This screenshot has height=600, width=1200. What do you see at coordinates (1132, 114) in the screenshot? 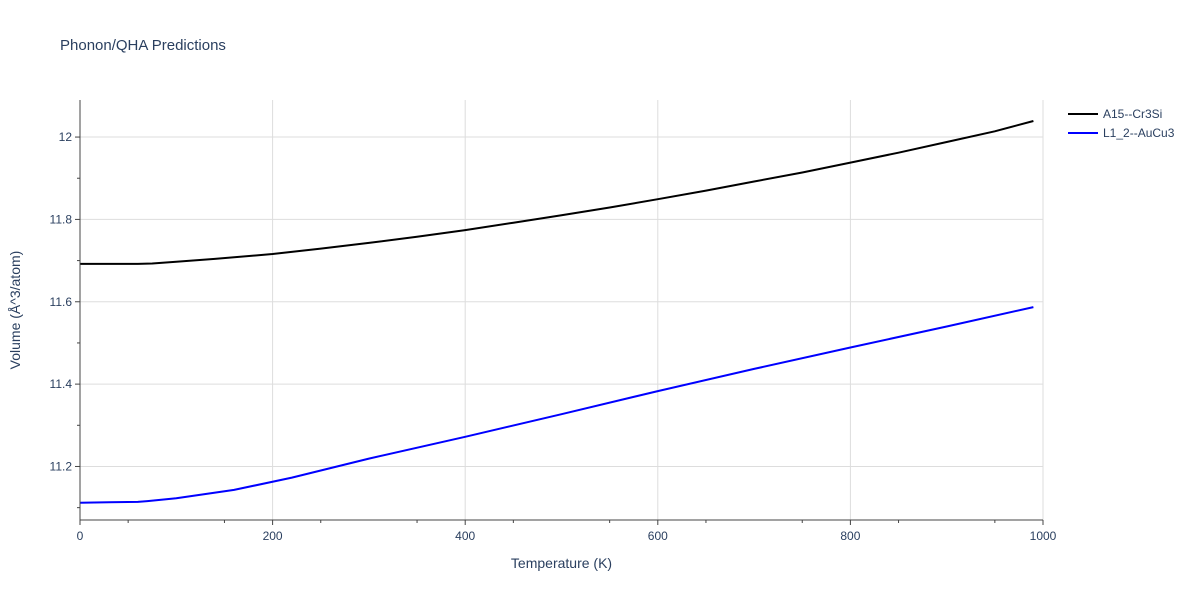
I see `legend-label: A15--Cr3Si` at bounding box center [1132, 114].